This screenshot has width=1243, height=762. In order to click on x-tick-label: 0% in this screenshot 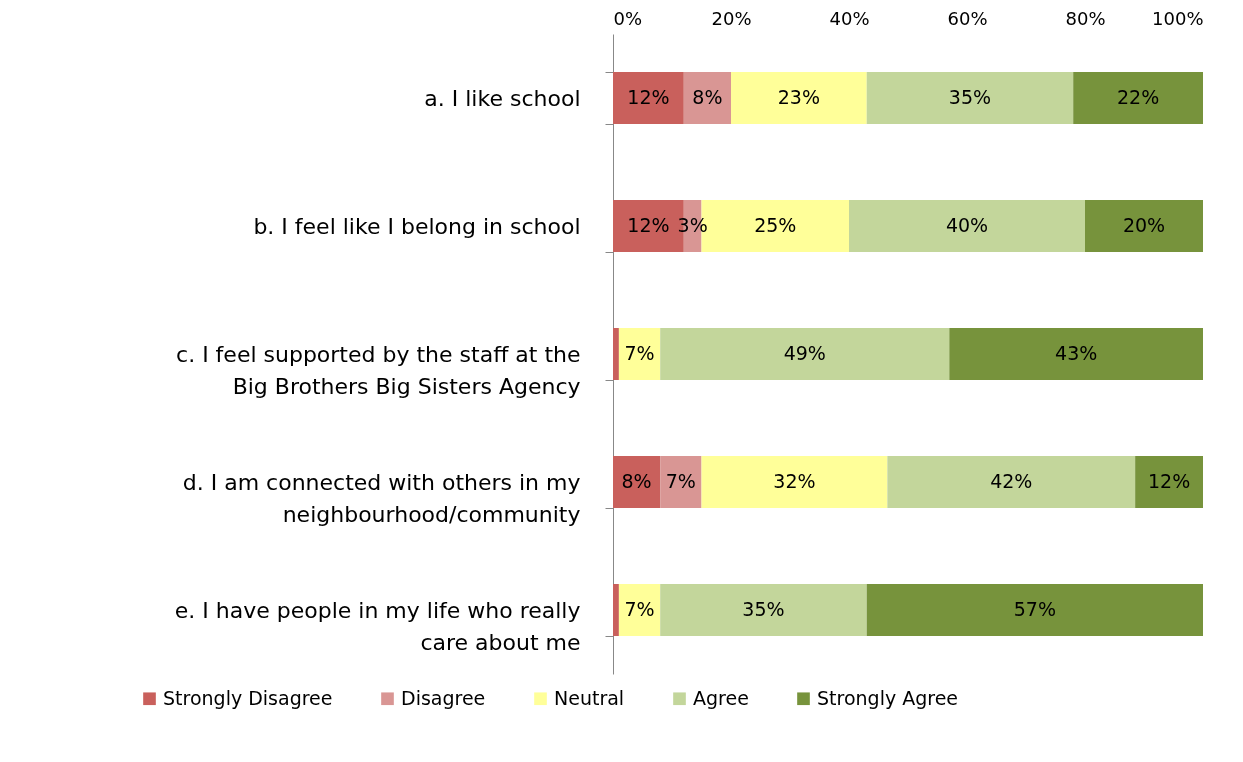, I will do `click(628, 18)`.